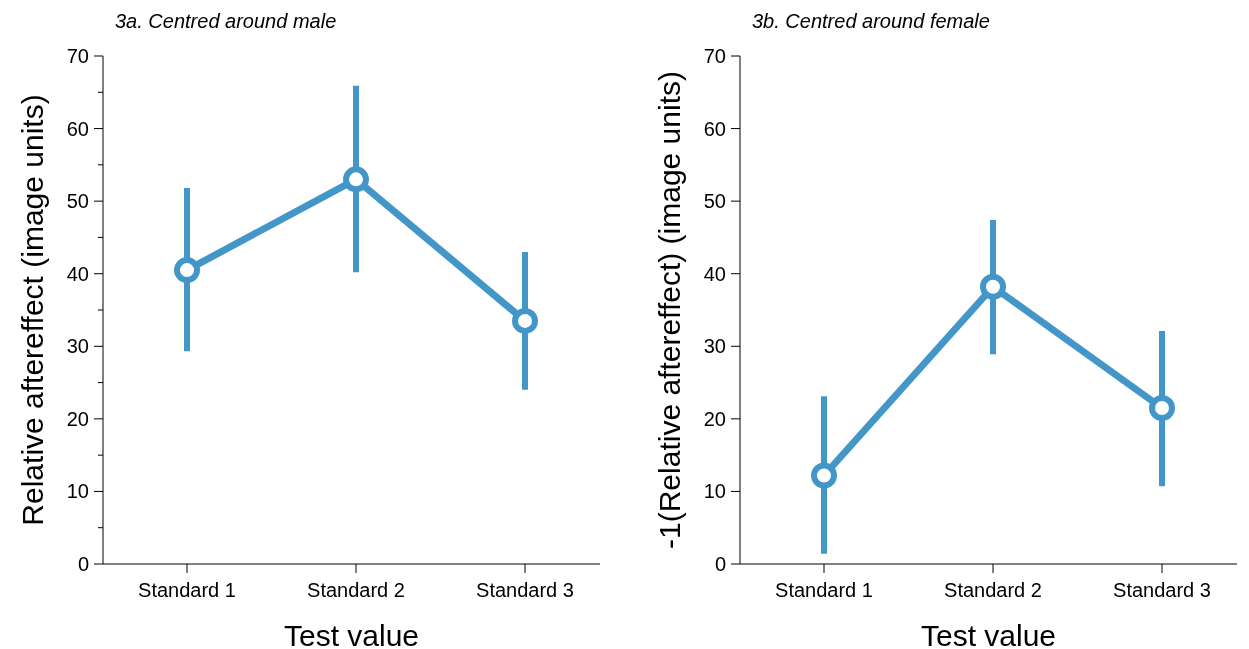 The height and width of the screenshot is (649, 1249). Describe the element at coordinates (871, 21) in the screenshot. I see `chart-title: 3b. Centred around female` at that location.